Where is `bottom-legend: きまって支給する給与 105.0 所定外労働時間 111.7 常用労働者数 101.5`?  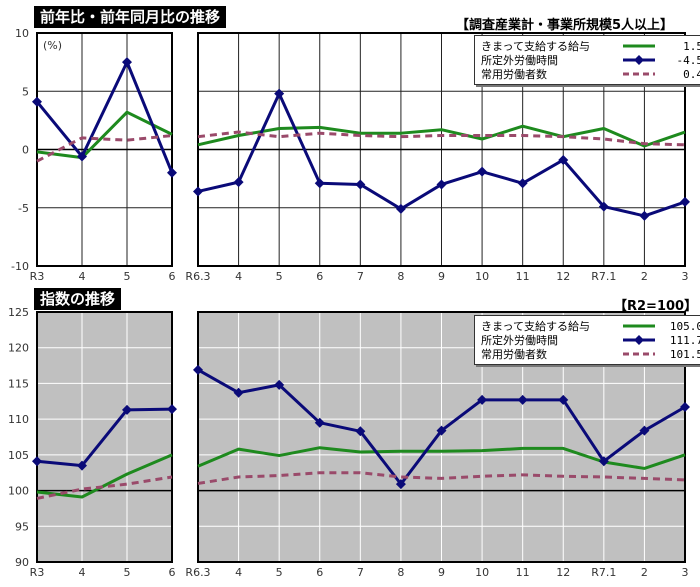
bottom-legend: きまって支給する給与 105.0 所定外労働時間 111.7 常用労働者数 101.5 is located at coordinates (587, 340).